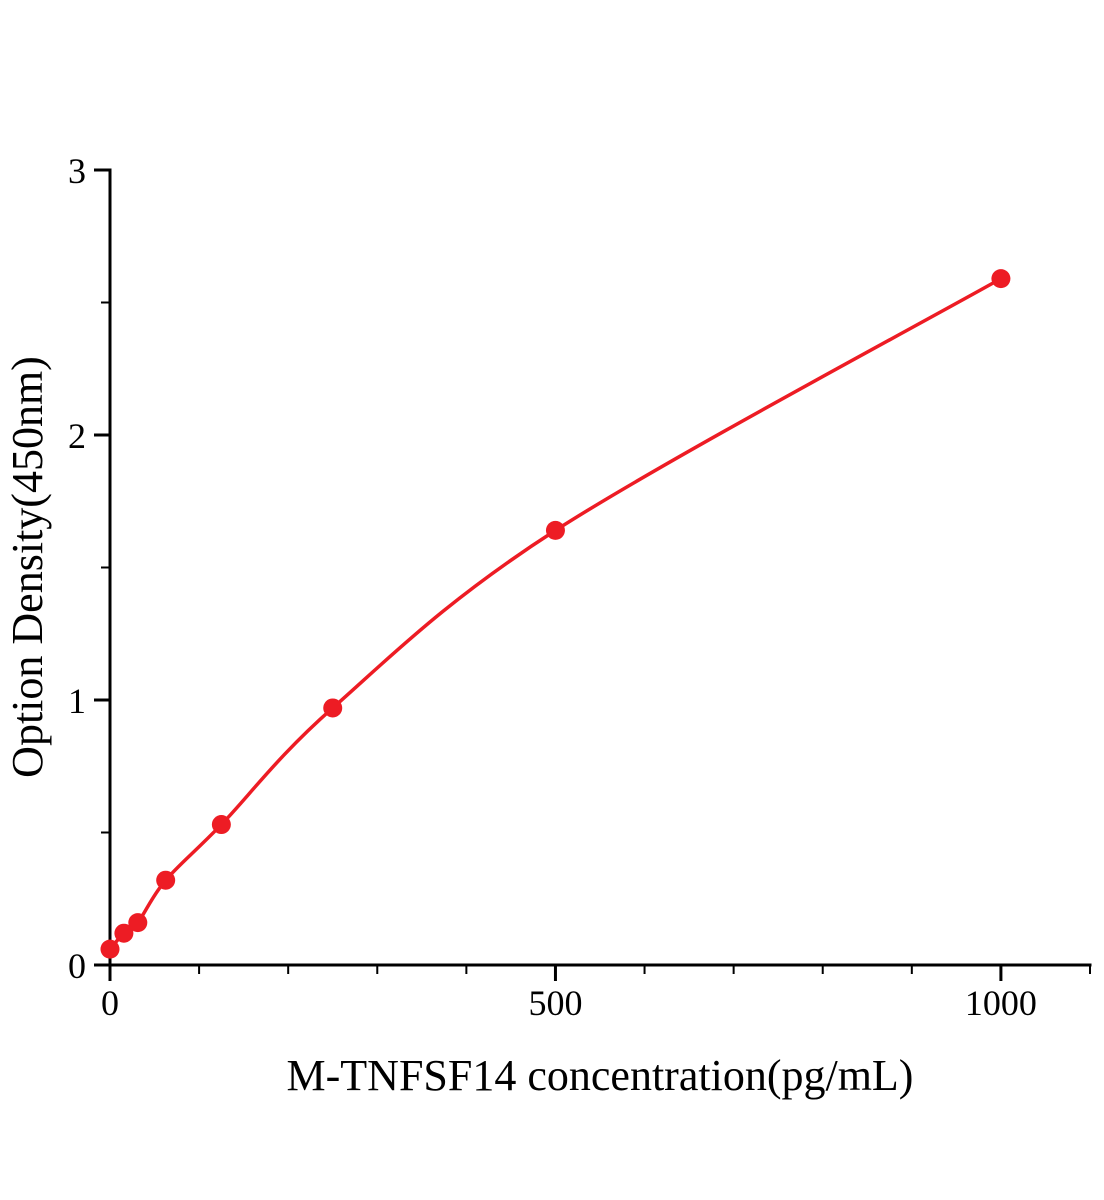 This screenshot has width=1104, height=1200. Describe the element at coordinates (77, 436) in the screenshot. I see `y-tick-label: 2` at that location.